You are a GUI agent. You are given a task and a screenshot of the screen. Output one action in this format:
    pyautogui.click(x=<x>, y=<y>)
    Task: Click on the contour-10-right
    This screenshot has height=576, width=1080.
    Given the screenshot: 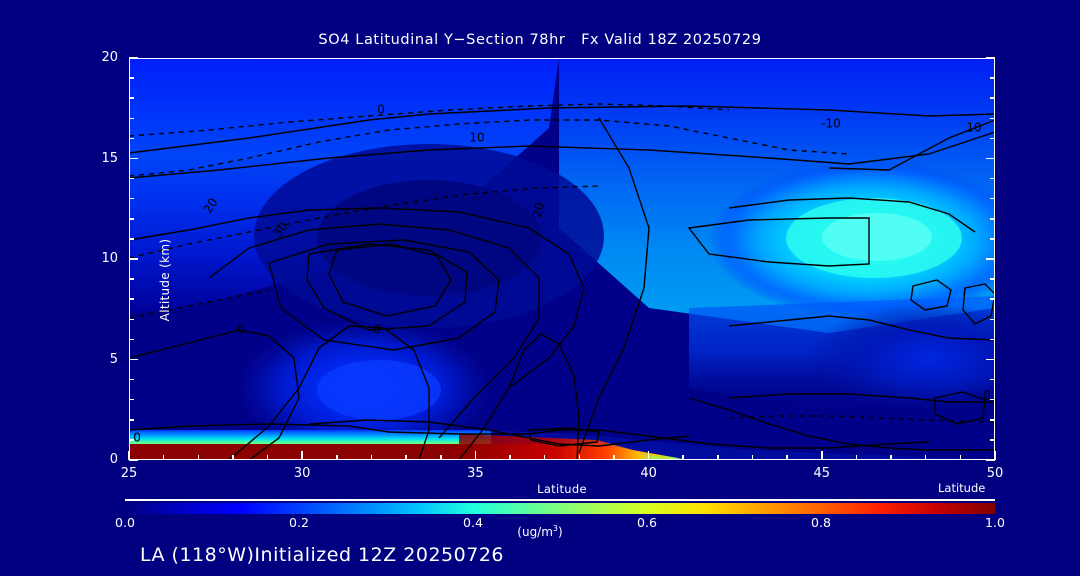 What is the action you would take?
    pyautogui.click(x=911, y=145)
    